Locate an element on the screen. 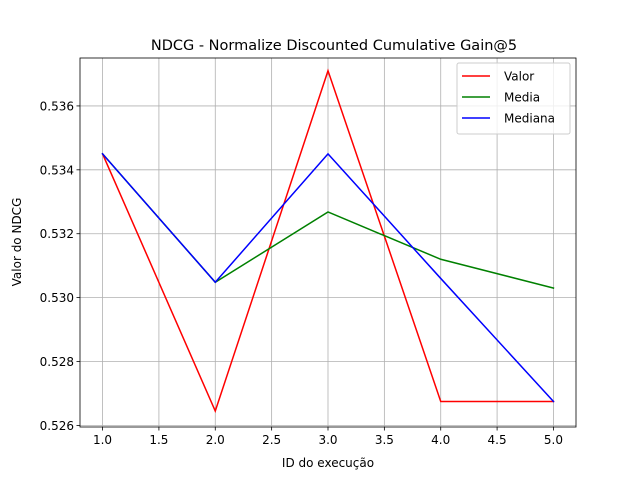  y-axis-ticks: 0.526 0.528 0.530 0.532 0.534 0.536 is located at coordinates (60, 266).